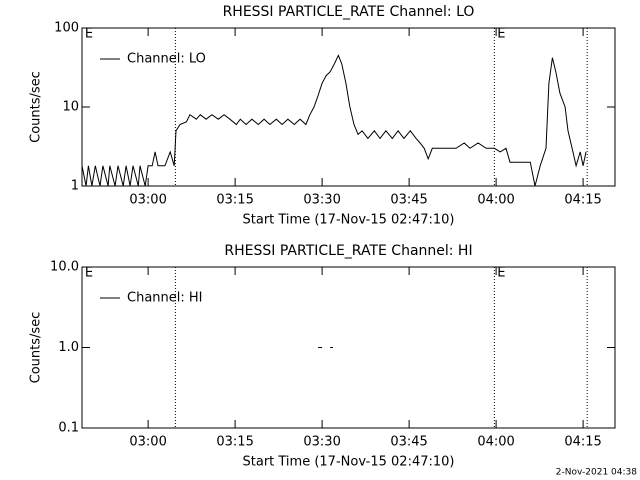 Image resolution: width=640 pixels, height=480 pixels. What do you see at coordinates (166, 59) in the screenshot?
I see `legend-label: Channel: LO` at bounding box center [166, 59].